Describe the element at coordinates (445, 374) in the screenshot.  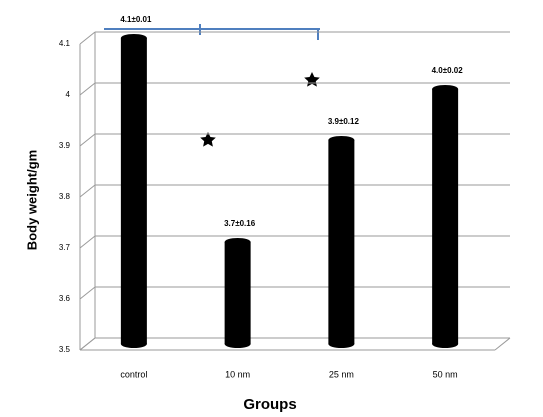
I see `x-tick-label: 50 nm` at that location.